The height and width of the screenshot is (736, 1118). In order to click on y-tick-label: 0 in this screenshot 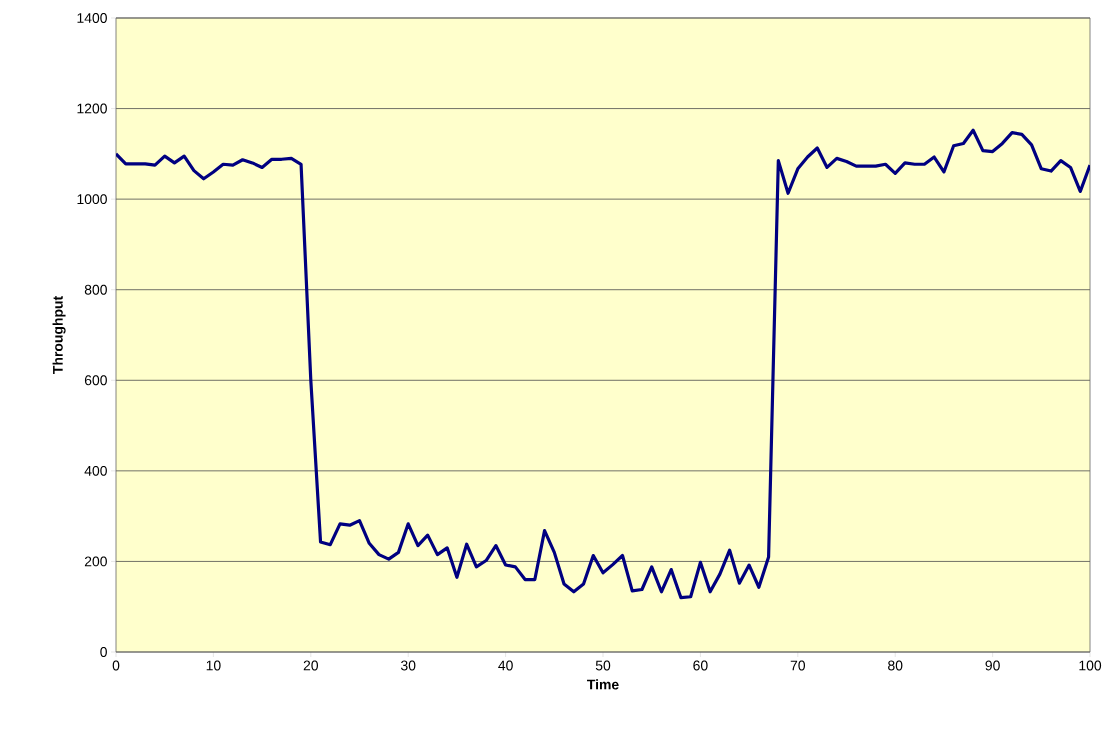, I will do `click(103, 652)`.